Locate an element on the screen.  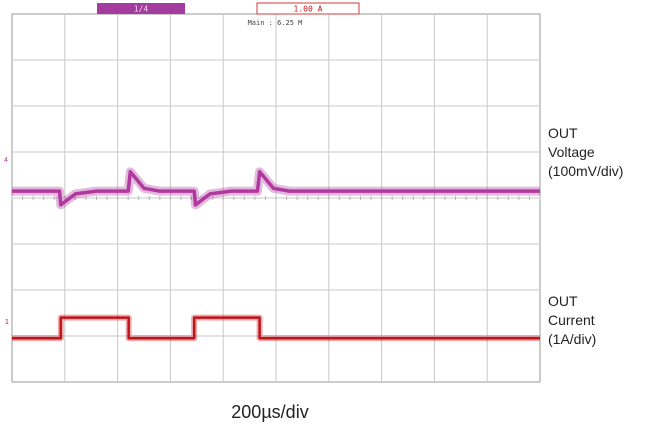
current-label-line-2: Current is located at coordinates (571, 320).